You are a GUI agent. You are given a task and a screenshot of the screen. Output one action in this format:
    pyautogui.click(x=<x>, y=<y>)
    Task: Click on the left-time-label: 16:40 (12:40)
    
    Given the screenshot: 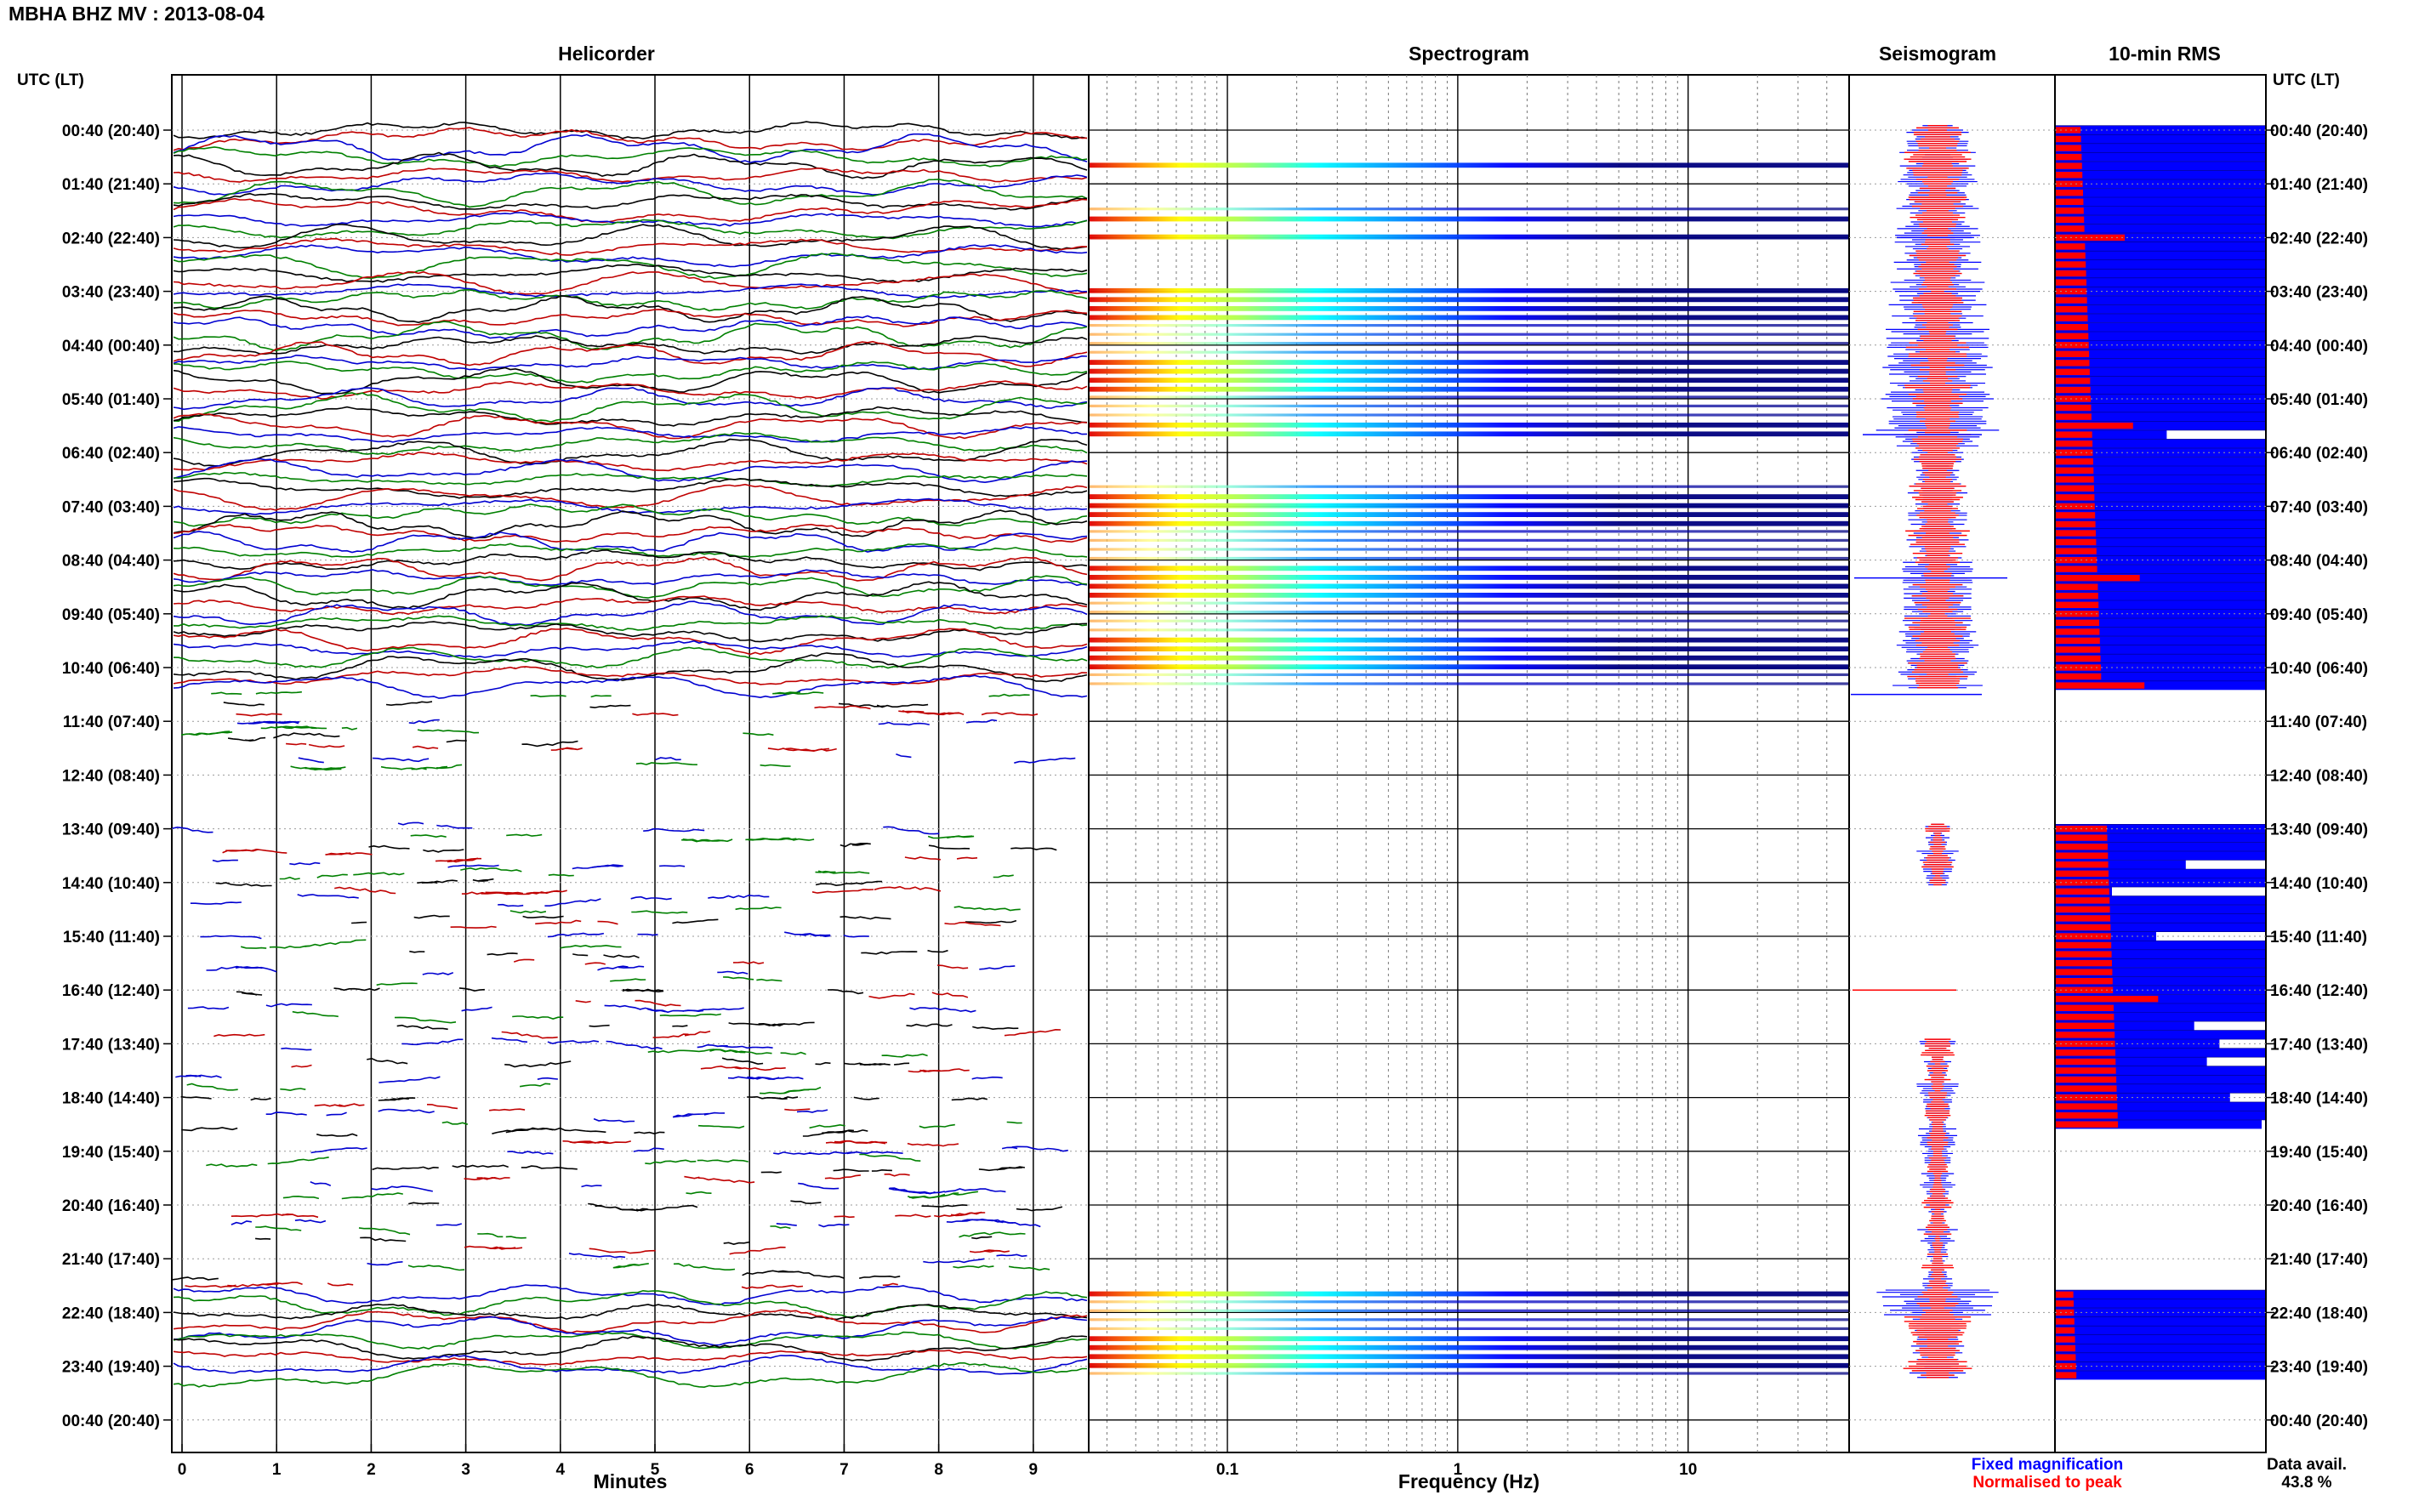 What is the action you would take?
    pyautogui.click(x=111, y=991)
    